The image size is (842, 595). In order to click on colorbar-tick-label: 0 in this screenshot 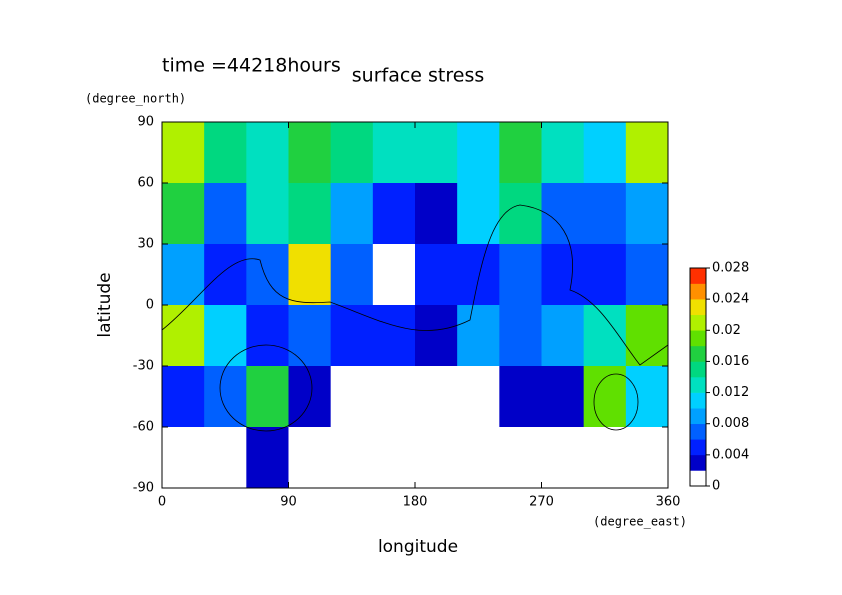, I will do `click(716, 486)`.